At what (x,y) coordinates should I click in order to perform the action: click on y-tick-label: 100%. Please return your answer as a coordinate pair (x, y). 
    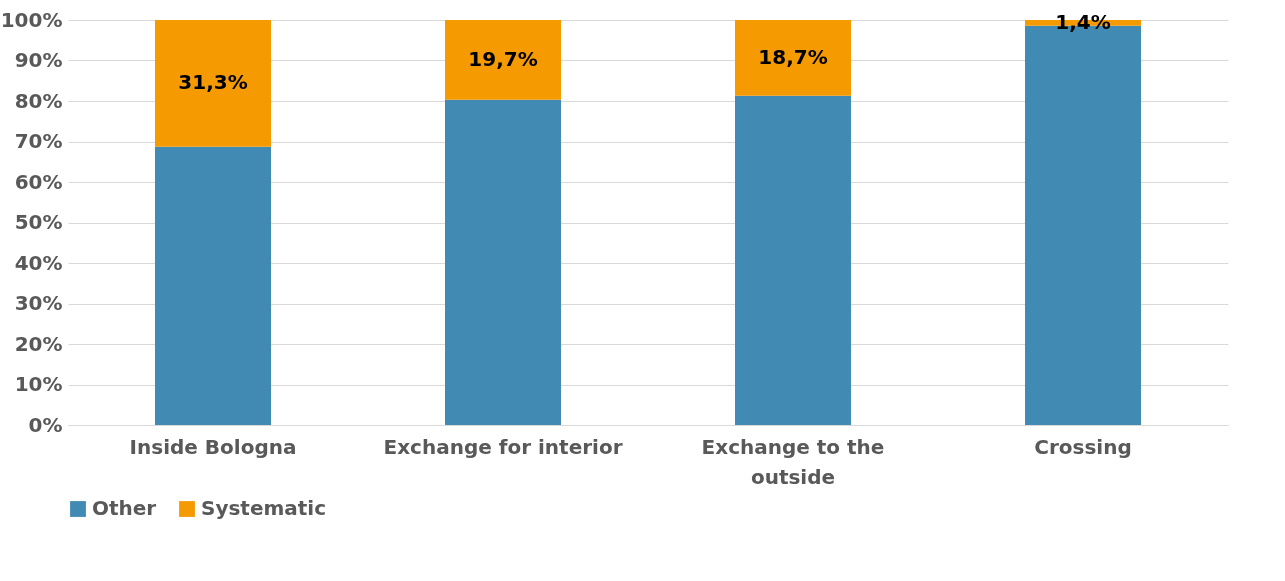
    Looking at the image, I should click on (31, 19).